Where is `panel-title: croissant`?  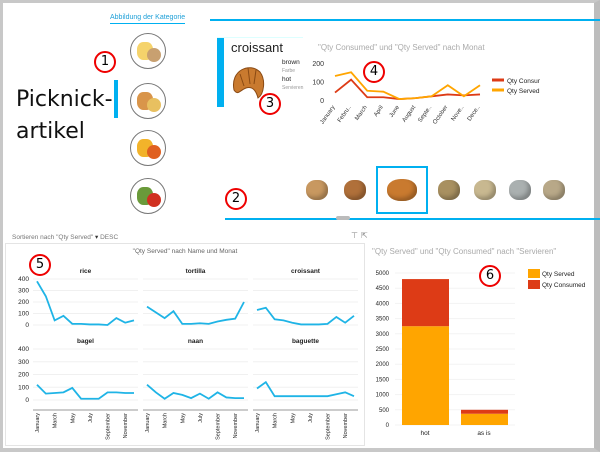 panel-title: croissant is located at coordinates (306, 271).